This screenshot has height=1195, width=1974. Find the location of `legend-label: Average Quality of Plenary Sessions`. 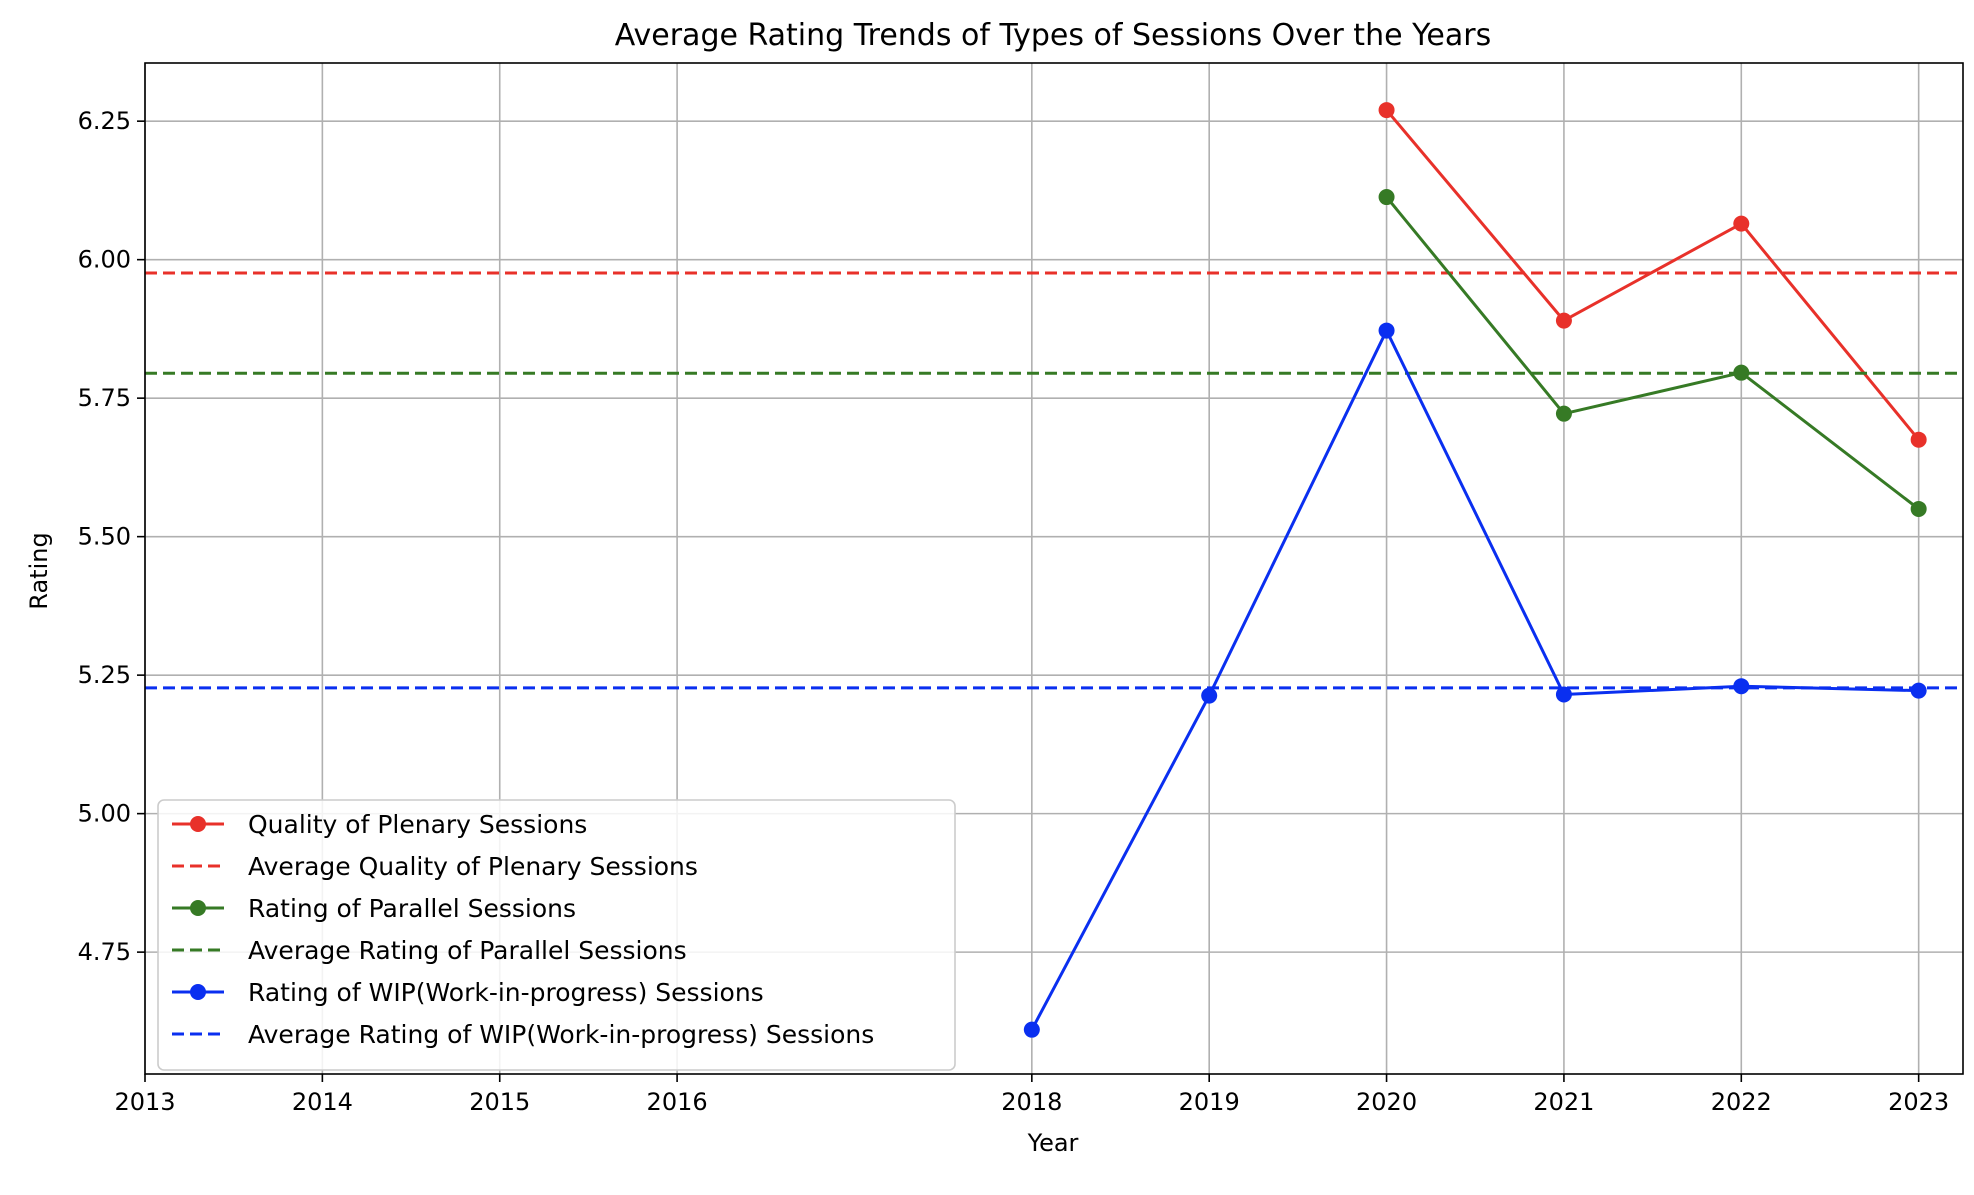

legend-label: Average Quality of Plenary Sessions is located at coordinates (473, 866).